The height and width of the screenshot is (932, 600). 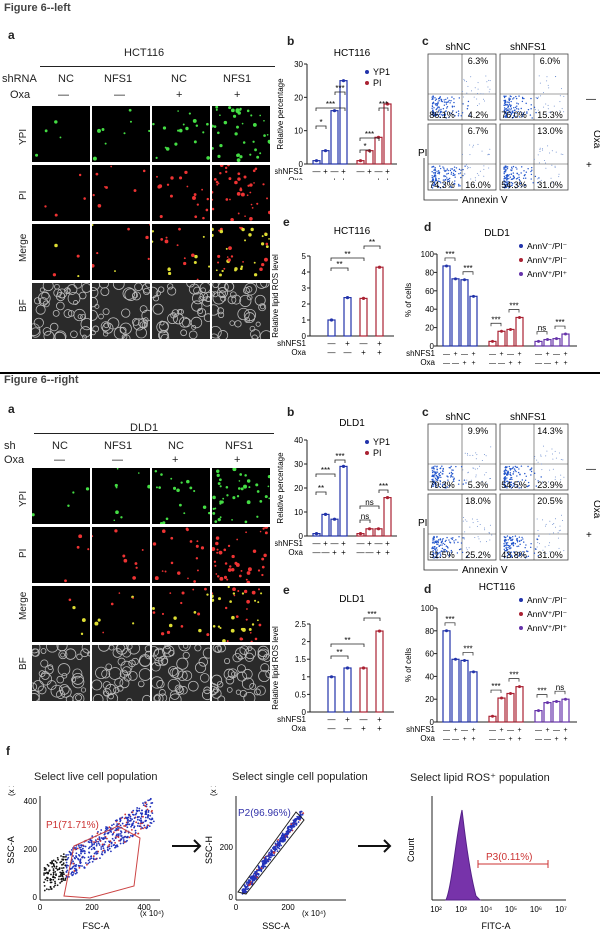 I want to click on sig-label: **, so click(x=372, y=242).